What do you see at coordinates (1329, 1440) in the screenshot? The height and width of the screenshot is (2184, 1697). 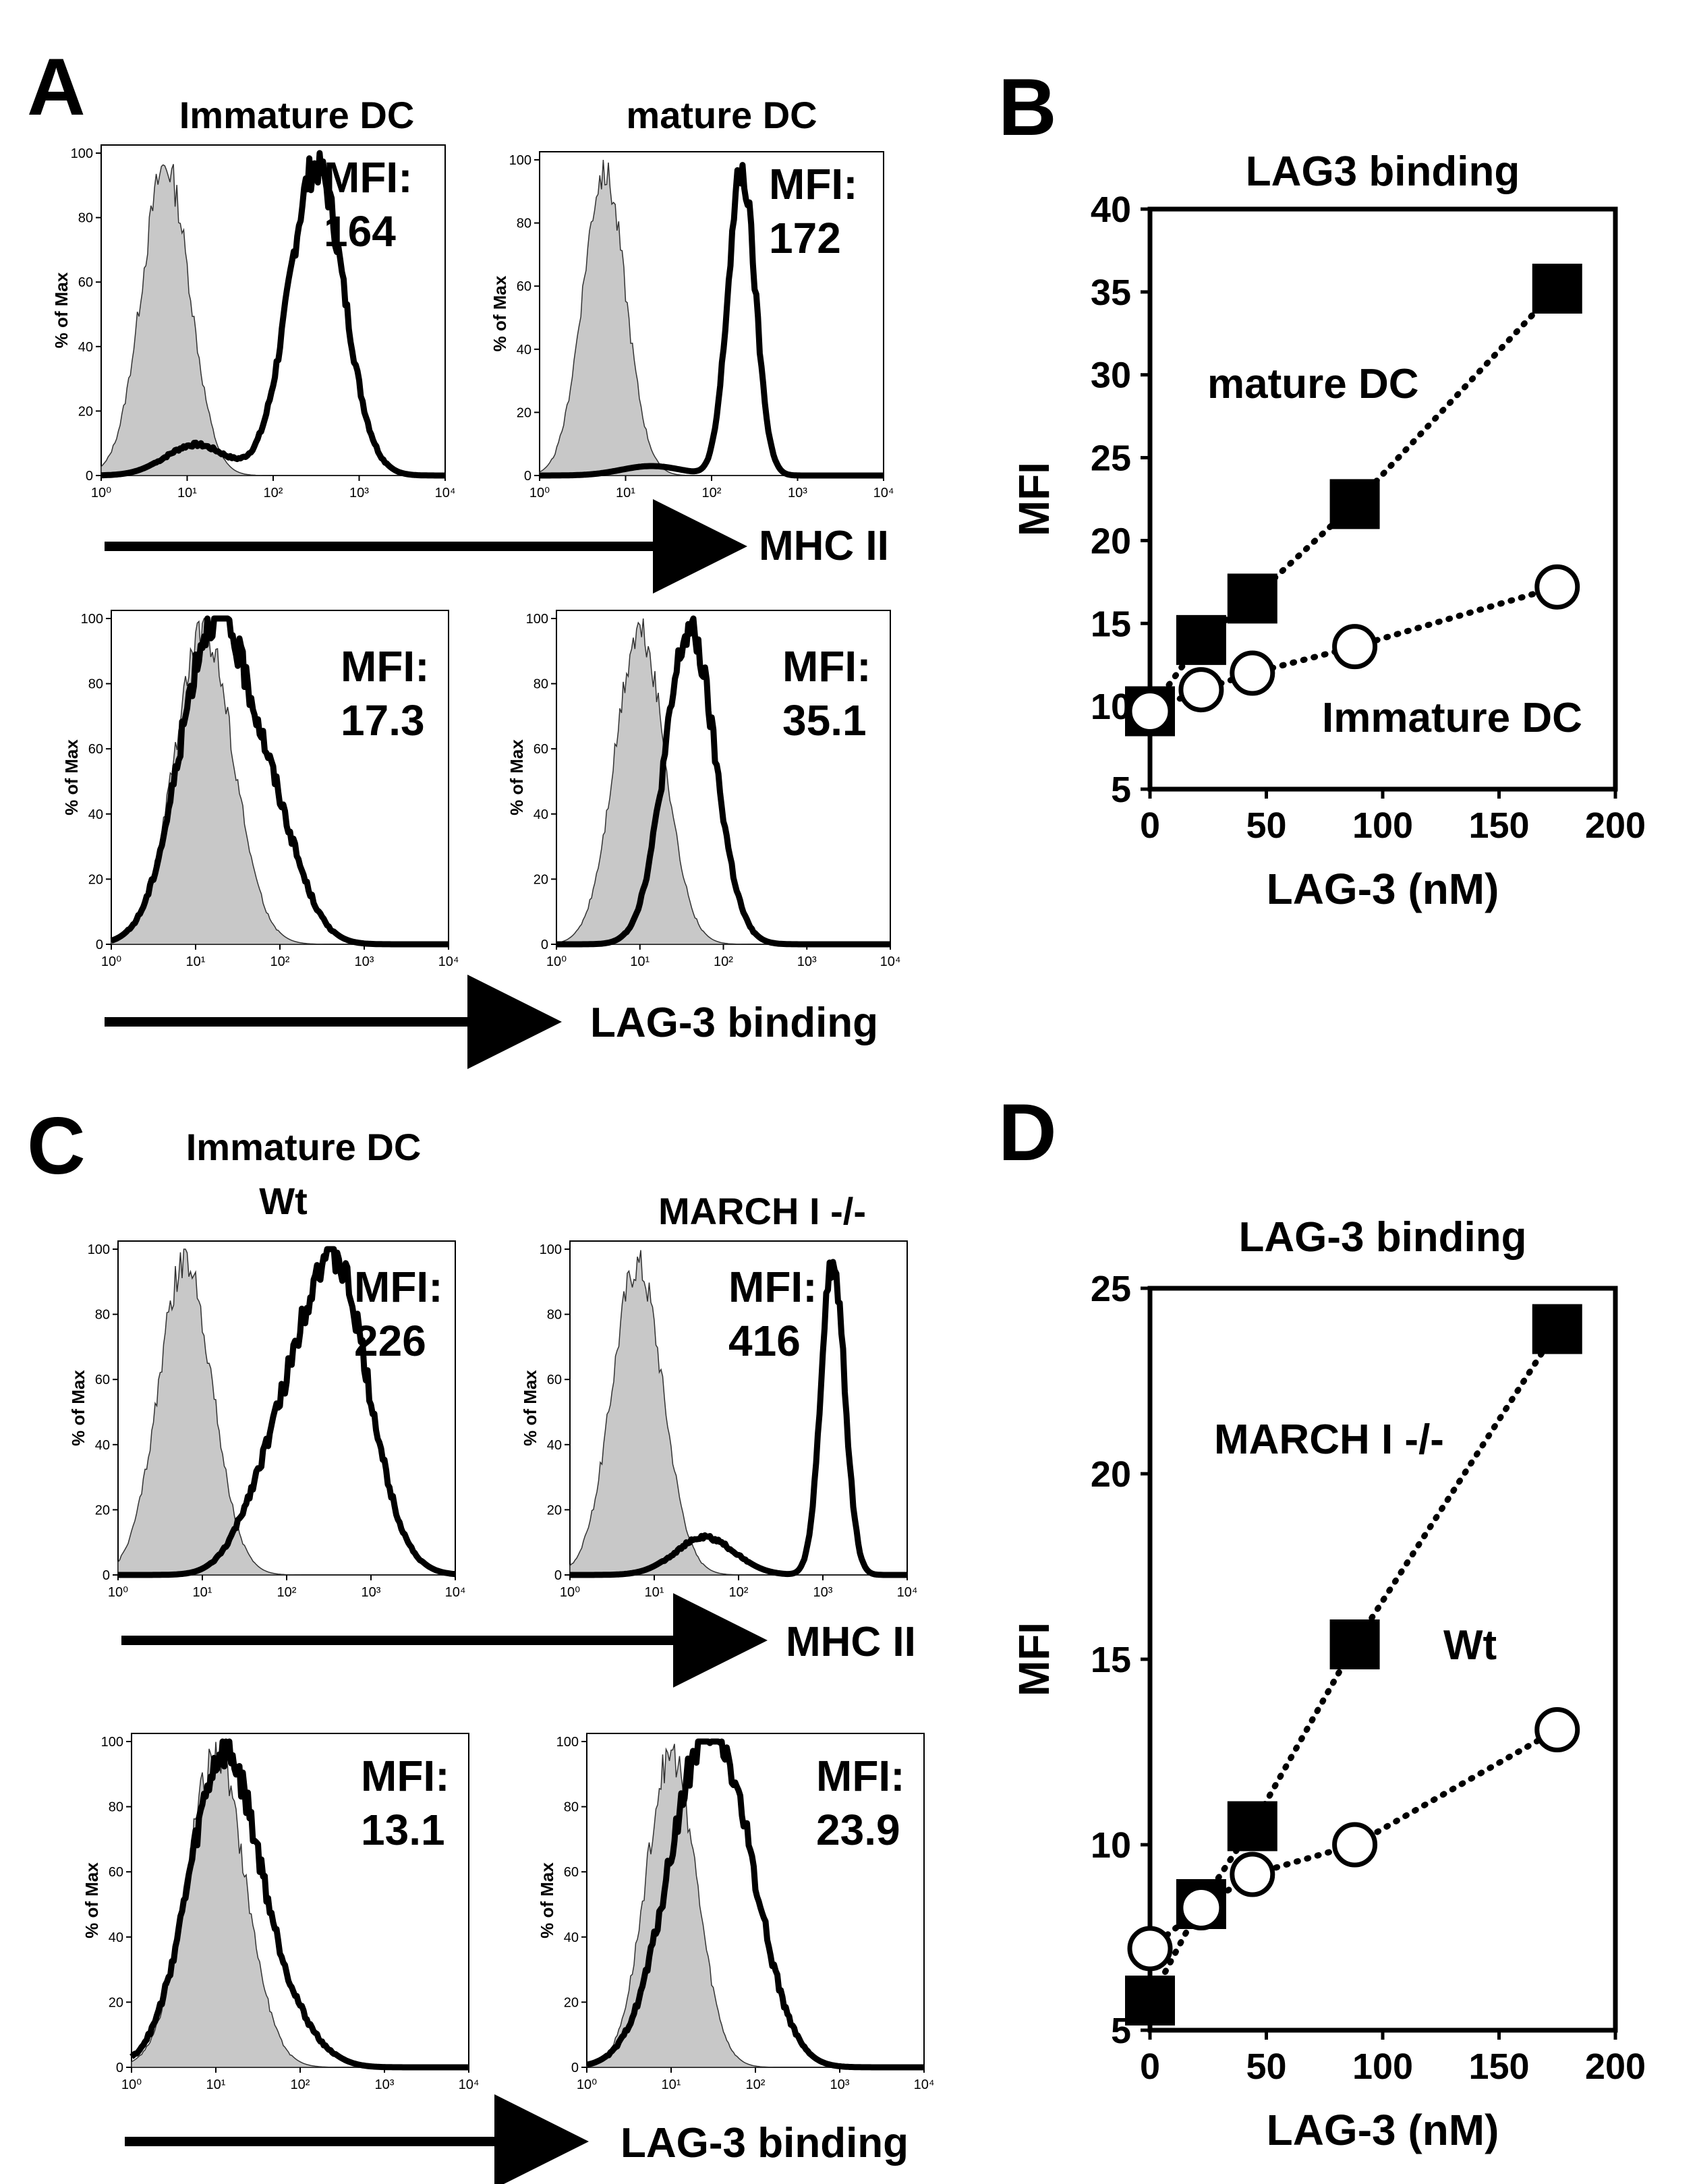 I see `series-label: MARCH I -/-` at bounding box center [1329, 1440].